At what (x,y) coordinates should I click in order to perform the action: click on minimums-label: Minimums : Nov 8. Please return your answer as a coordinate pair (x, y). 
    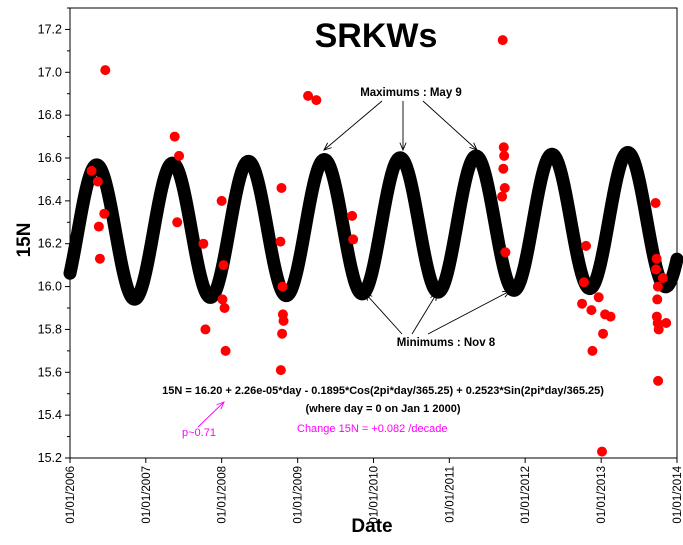
    Looking at the image, I should click on (446, 343).